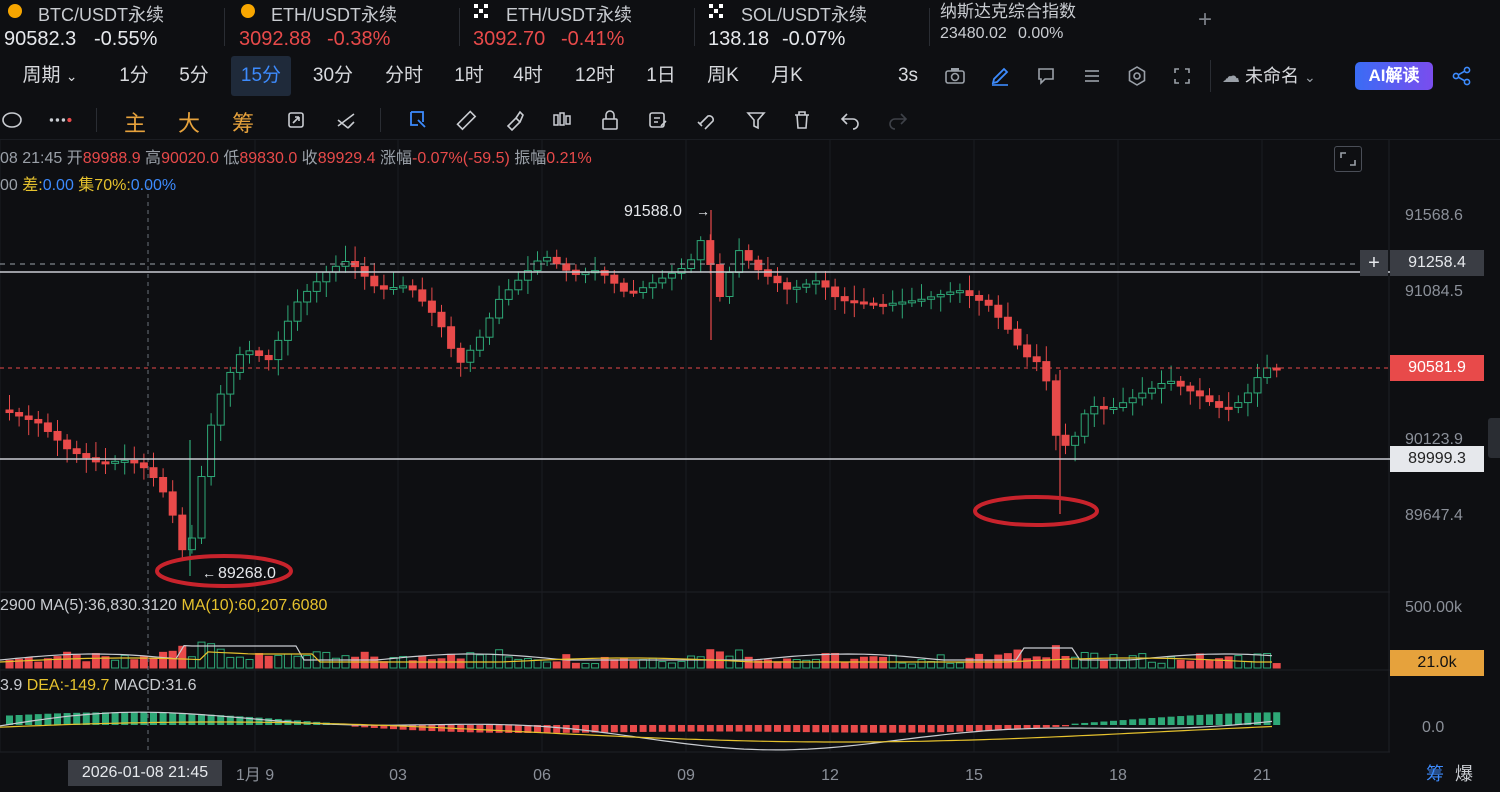 The width and height of the screenshot is (1500, 792). Describe the element at coordinates (706, 120) in the screenshot. I see `magnet-icon` at that location.